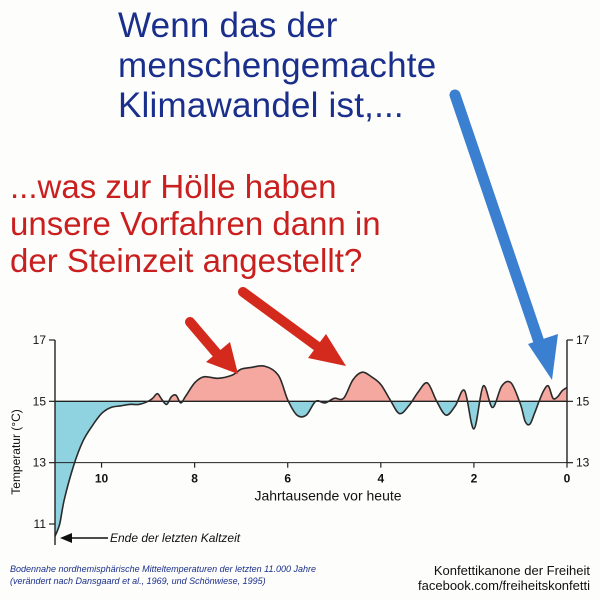 The width and height of the screenshot is (600, 600). I want to click on annotation-label: Ende der letzten Kaltzeit, so click(175, 538).